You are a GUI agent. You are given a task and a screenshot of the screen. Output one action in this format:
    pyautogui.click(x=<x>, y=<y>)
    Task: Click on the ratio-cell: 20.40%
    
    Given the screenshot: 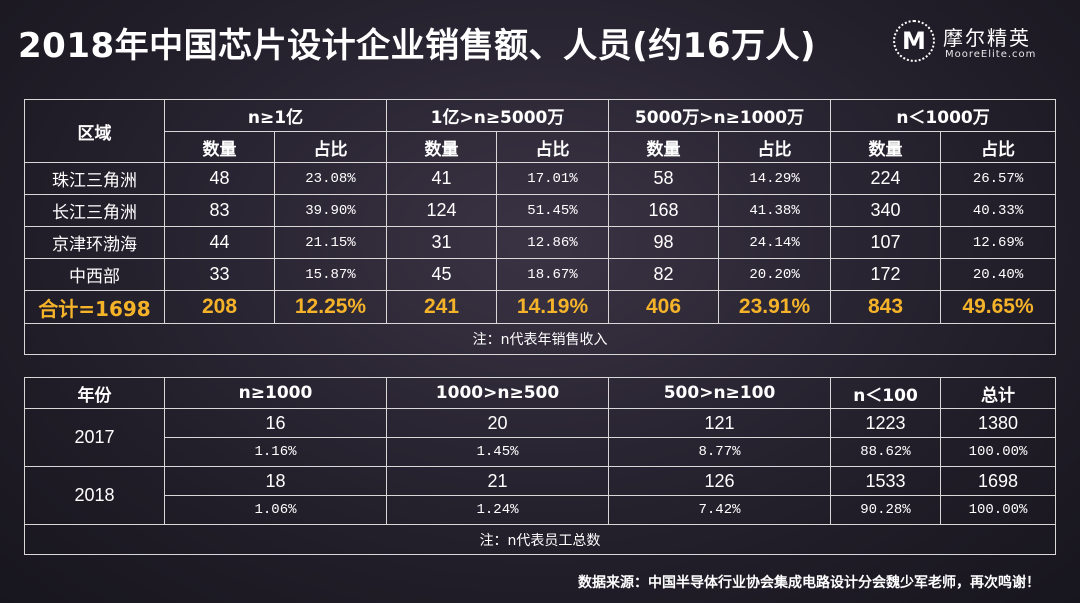 What is the action you would take?
    pyautogui.click(x=998, y=274)
    